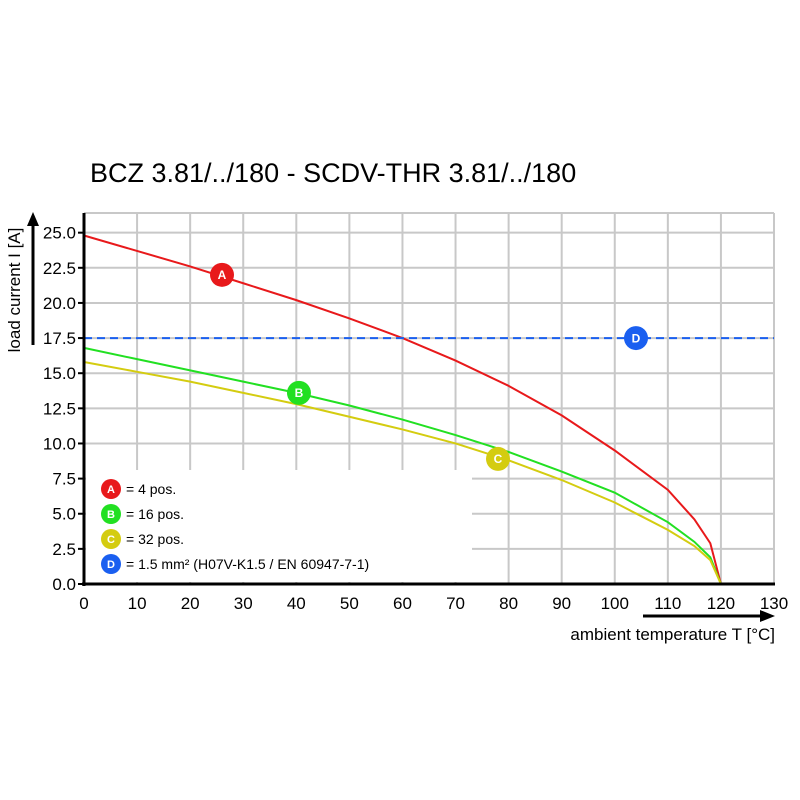 Image resolution: width=800 pixels, height=800 pixels. Describe the element at coordinates (137, 603) in the screenshot. I see `x-tick-label: 10` at that location.